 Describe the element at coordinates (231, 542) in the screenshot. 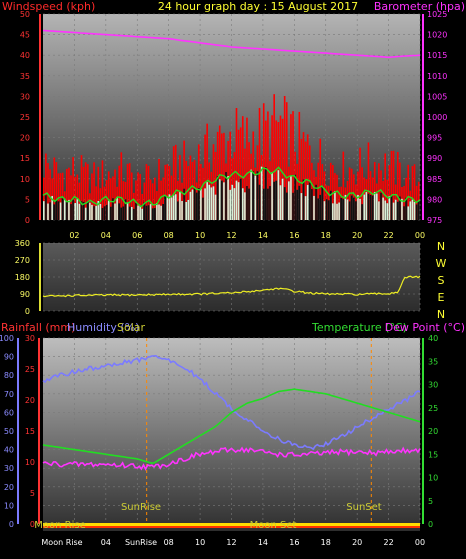

I see `temp-x-tick-label: 12` at that location.